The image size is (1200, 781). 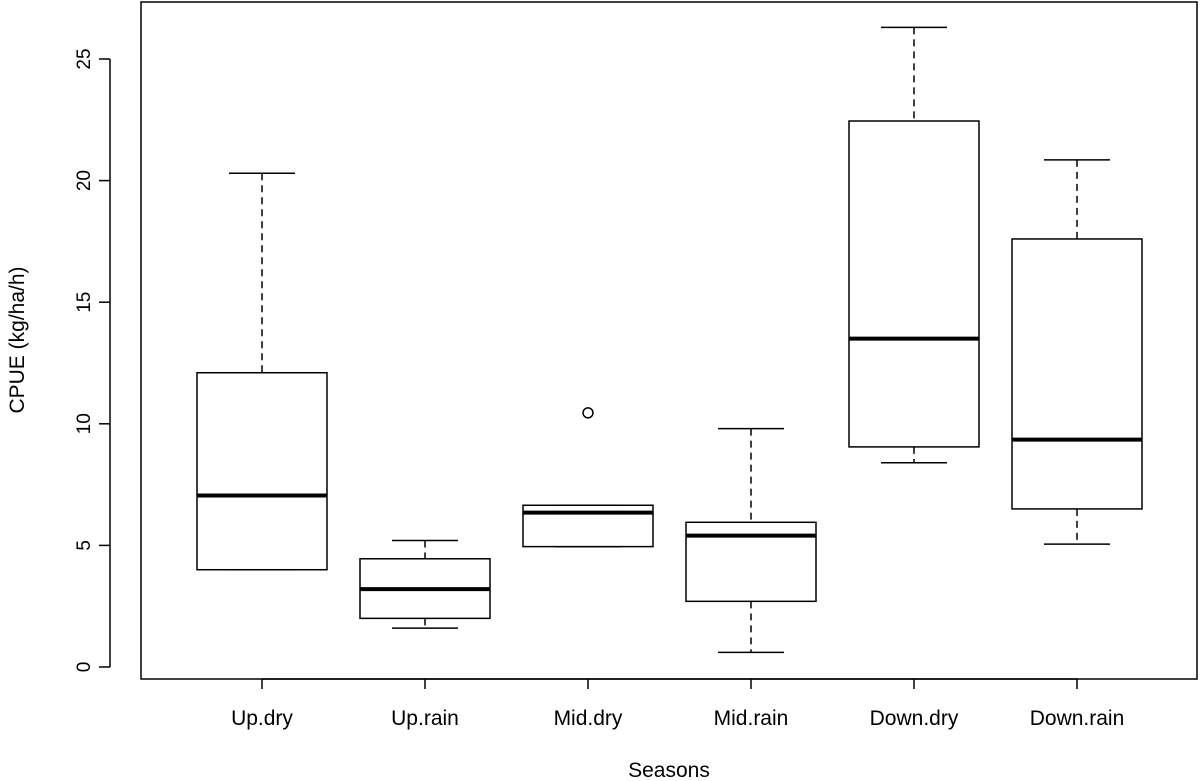 What do you see at coordinates (84, 180) in the screenshot?
I see `y-tick-label: 20` at bounding box center [84, 180].